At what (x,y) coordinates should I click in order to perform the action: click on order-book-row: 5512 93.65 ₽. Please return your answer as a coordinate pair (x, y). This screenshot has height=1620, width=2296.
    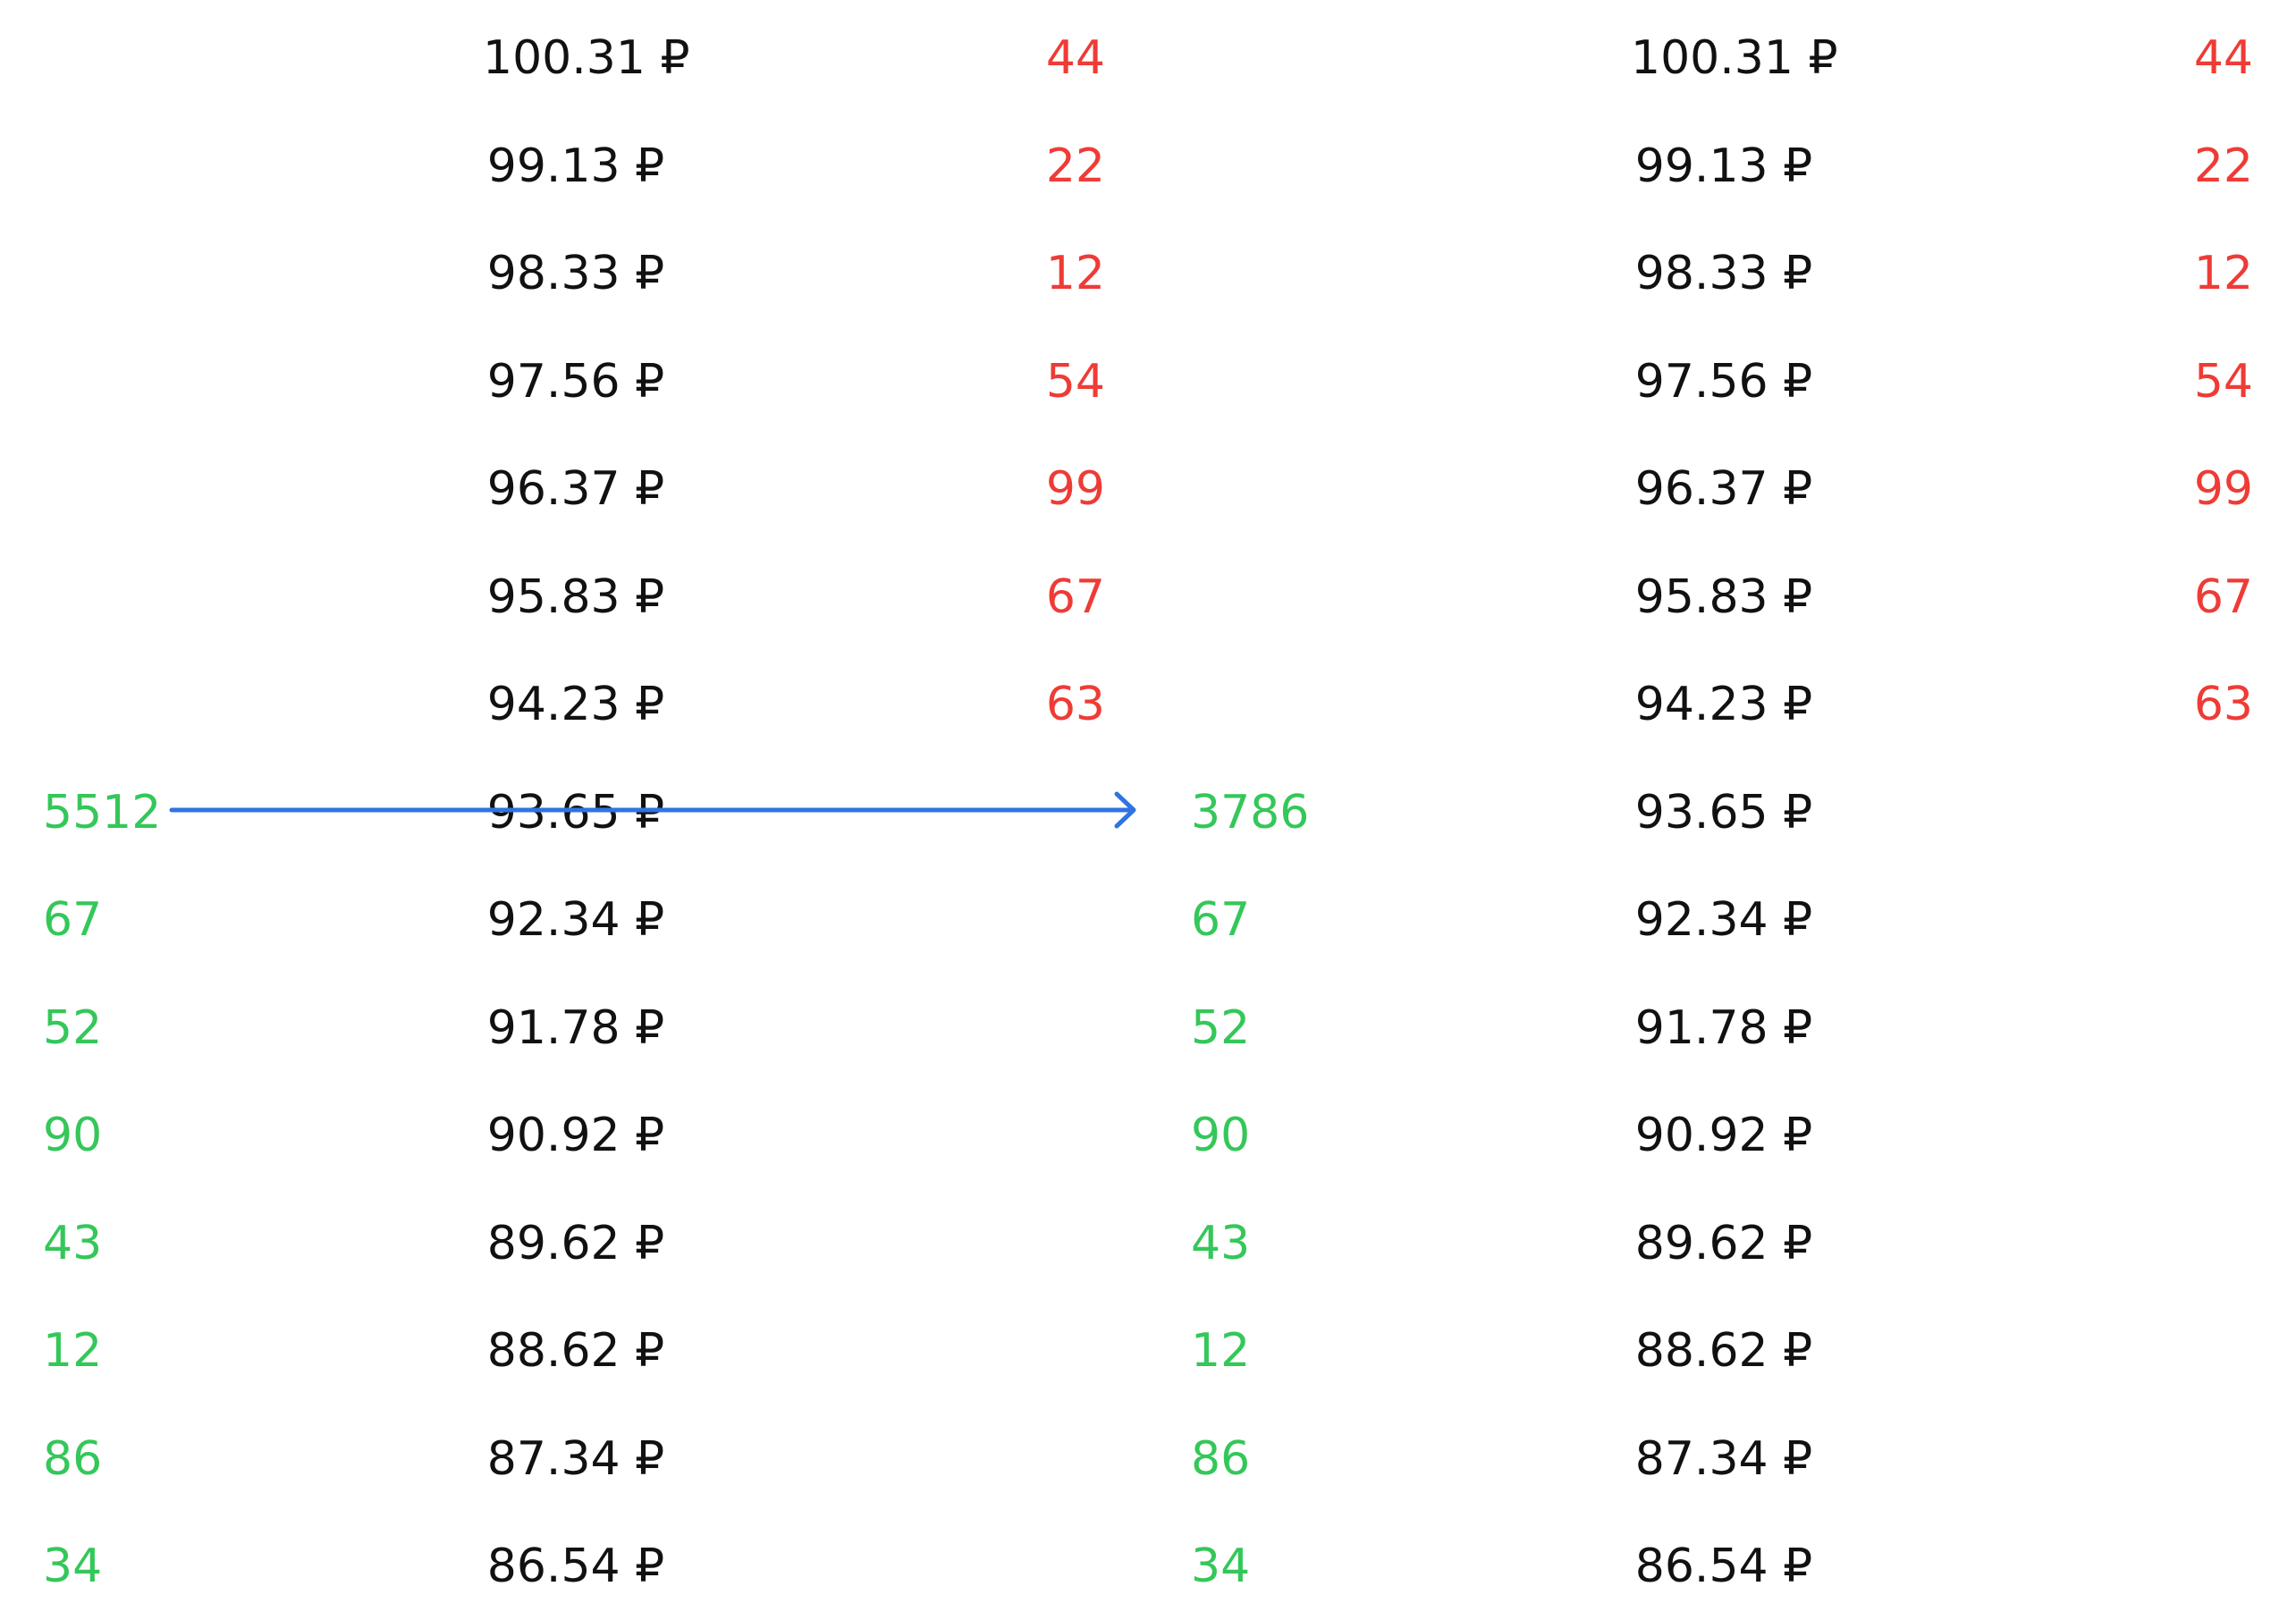
    Looking at the image, I should click on (574, 812).